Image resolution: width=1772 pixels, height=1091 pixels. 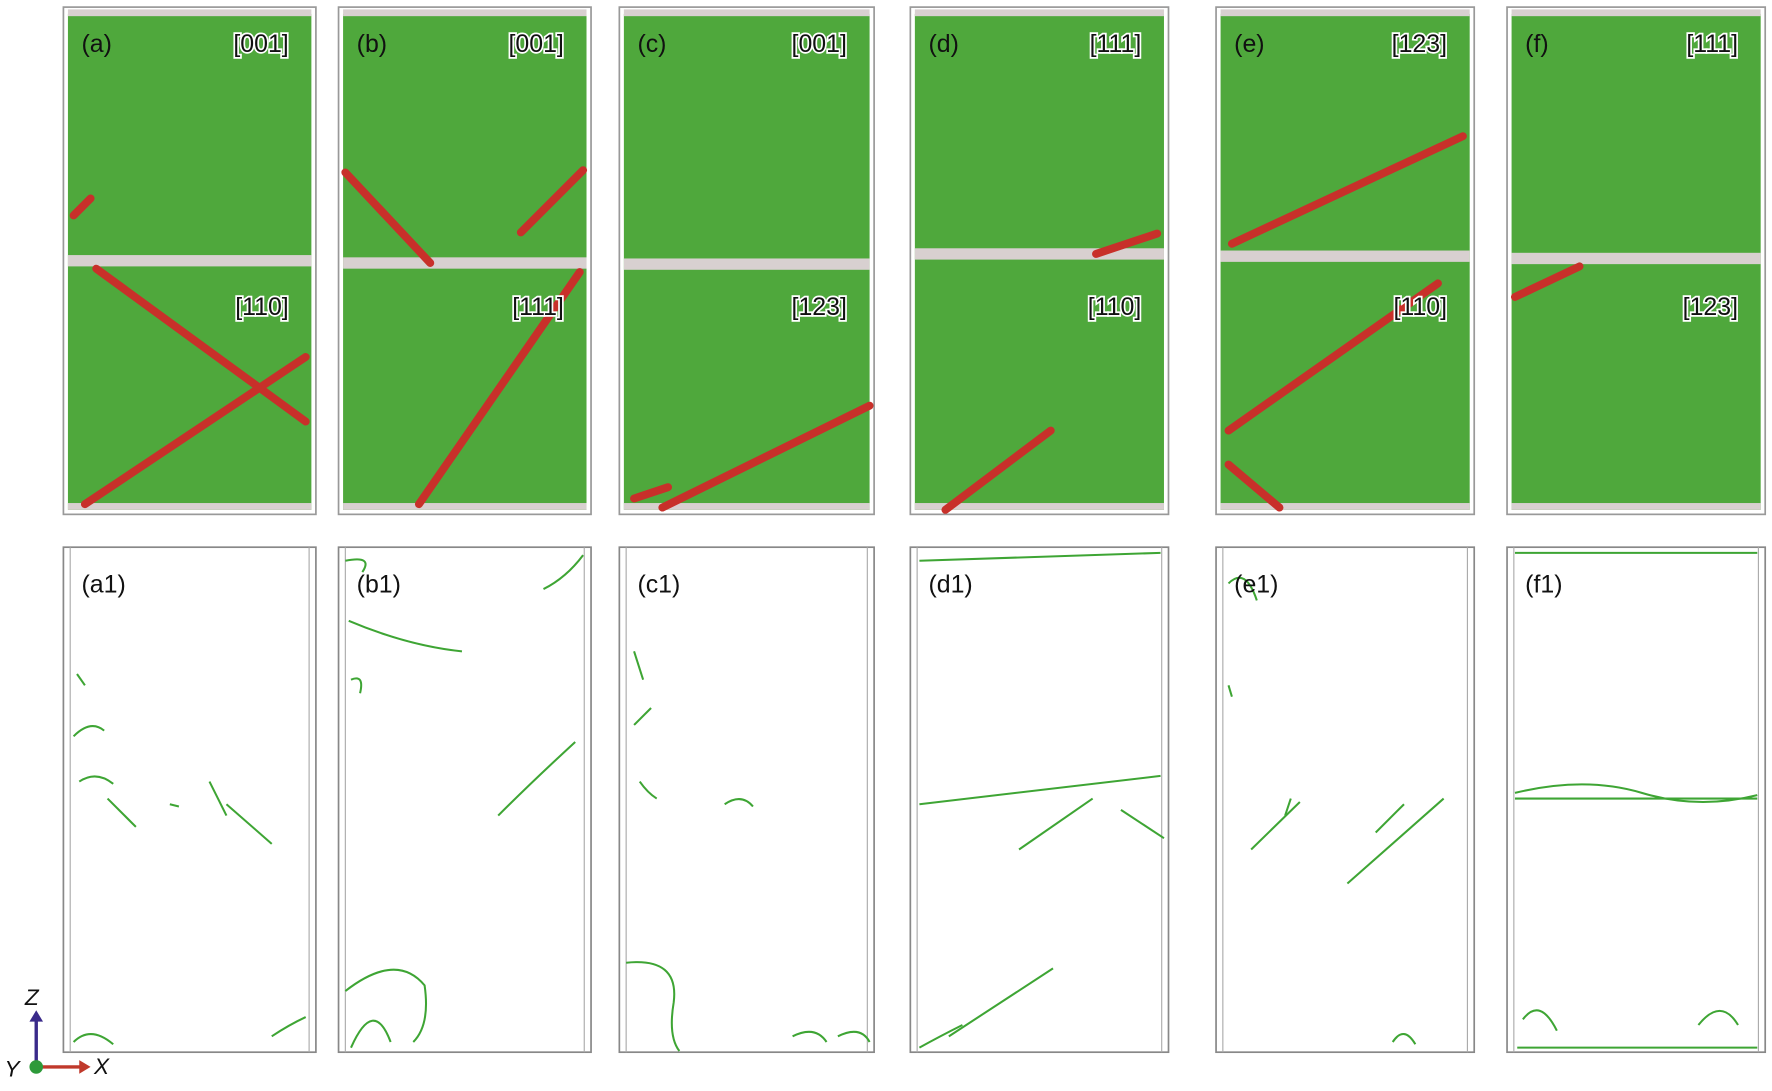 What do you see at coordinates (101, 1066) in the screenshot?
I see `x-label: X` at bounding box center [101, 1066].